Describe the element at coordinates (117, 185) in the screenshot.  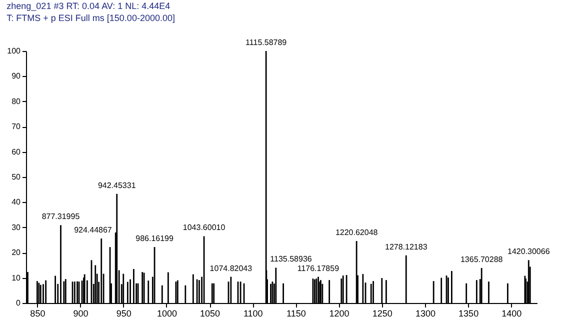
I see `annotation: 942.45331` at that location.